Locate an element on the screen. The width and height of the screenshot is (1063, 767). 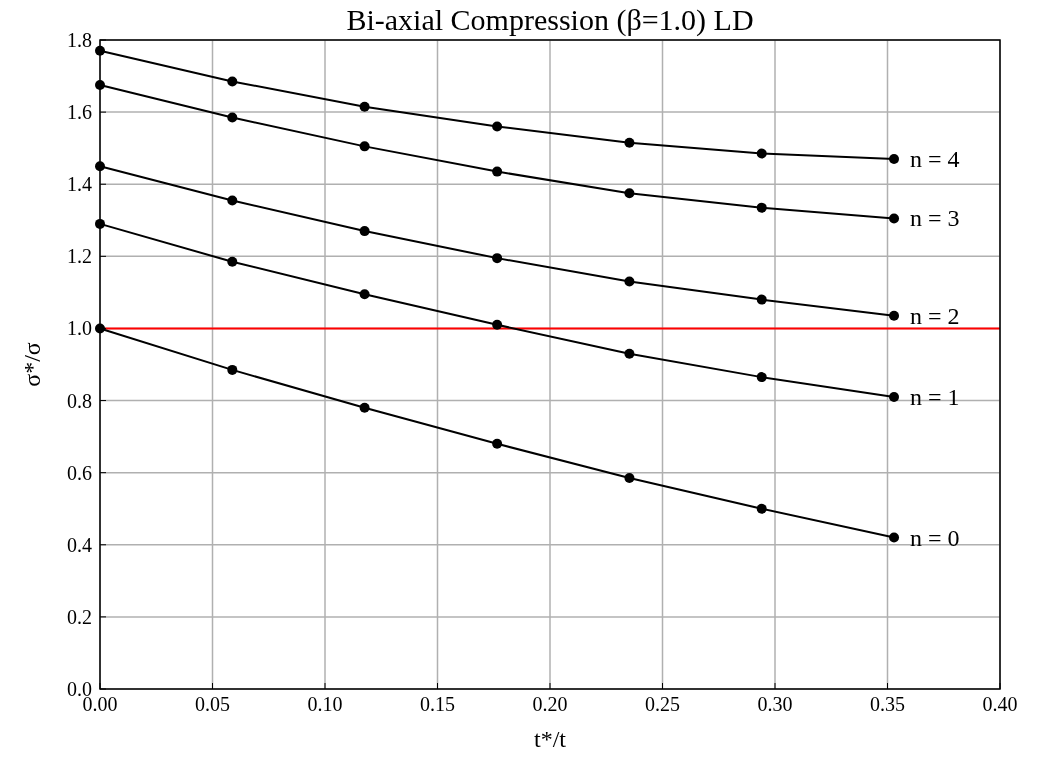
y-tick-label: 1.0 is located at coordinates (79, 328).